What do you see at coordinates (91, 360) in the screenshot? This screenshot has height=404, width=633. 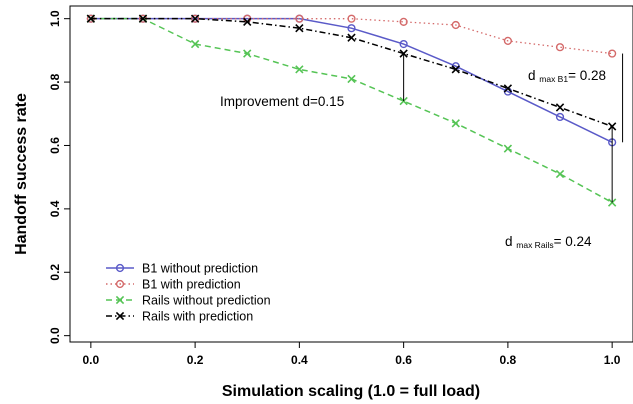 I see `x-tick-label: 0.0` at bounding box center [91, 360].